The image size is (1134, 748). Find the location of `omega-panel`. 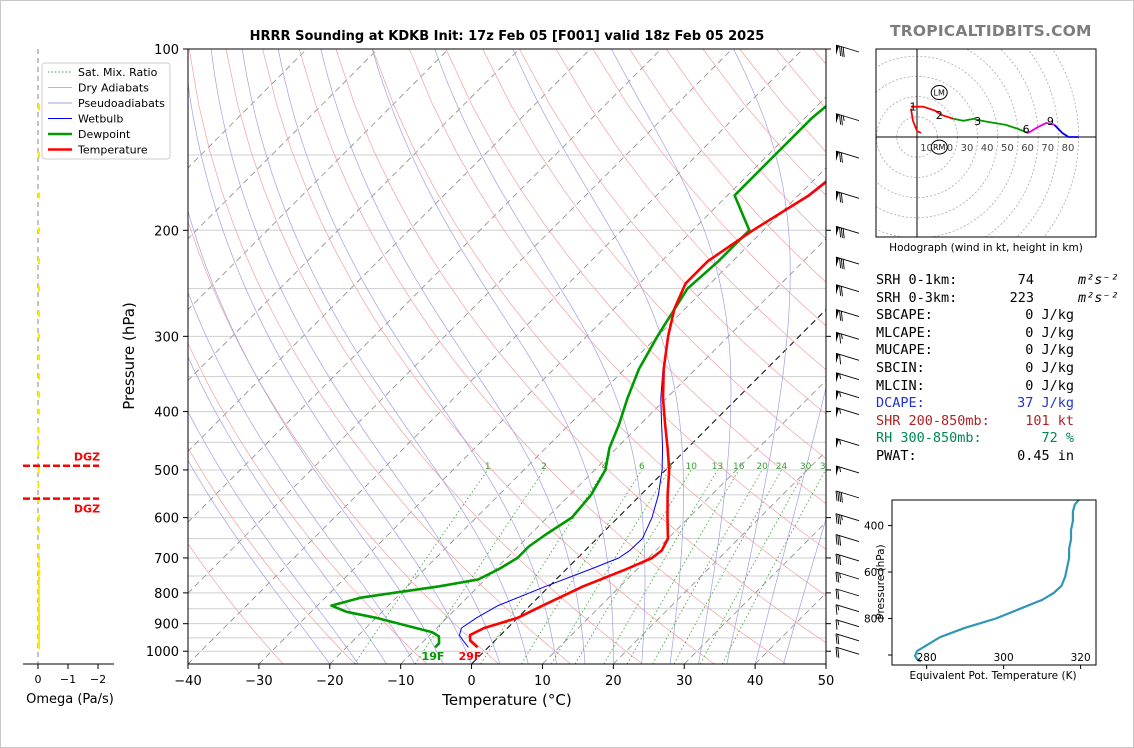

omega-panel is located at coordinates (39, 356).